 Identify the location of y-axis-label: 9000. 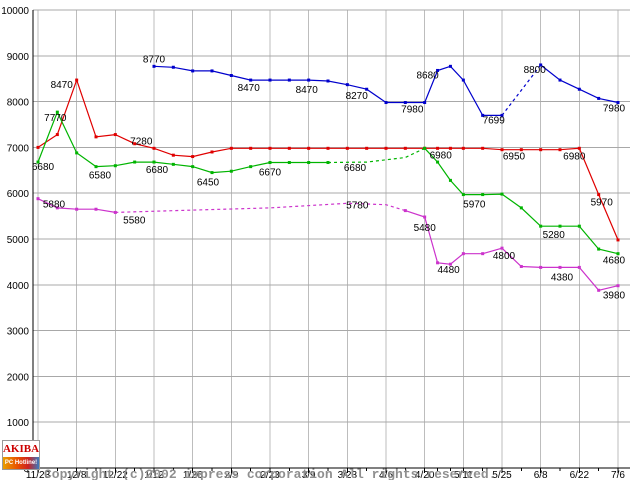
(18, 57).